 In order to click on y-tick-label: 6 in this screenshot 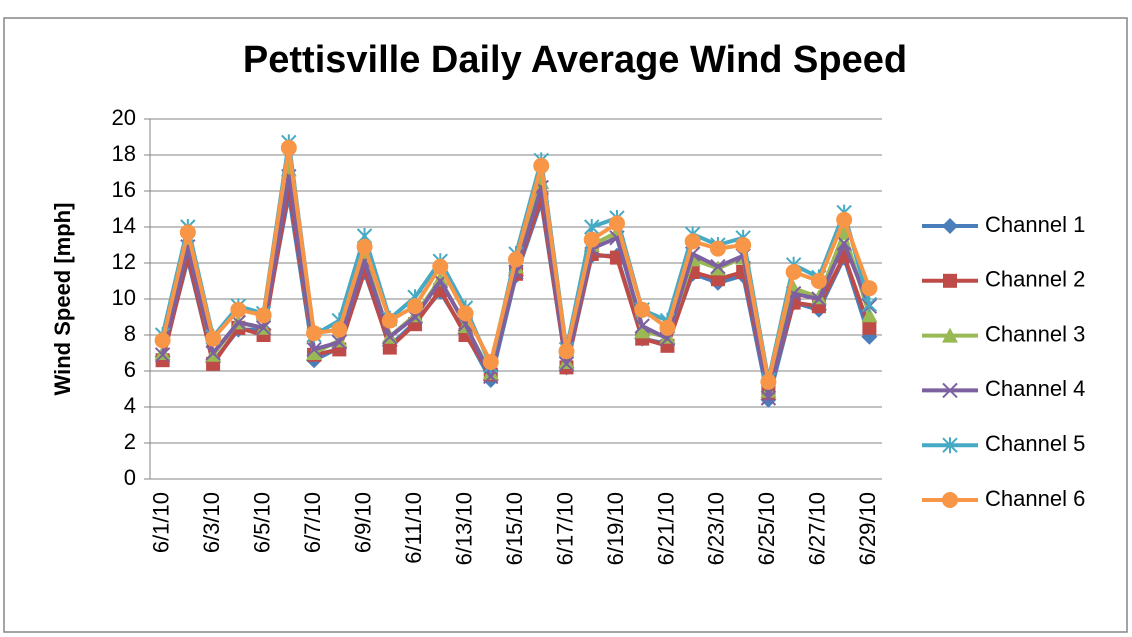, I will do `click(130, 369)`.